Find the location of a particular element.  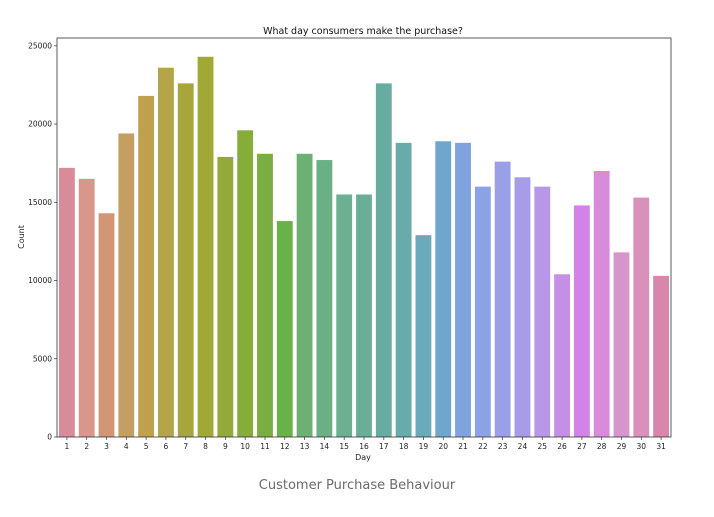

x-tick-label: 22 is located at coordinates (483, 446).